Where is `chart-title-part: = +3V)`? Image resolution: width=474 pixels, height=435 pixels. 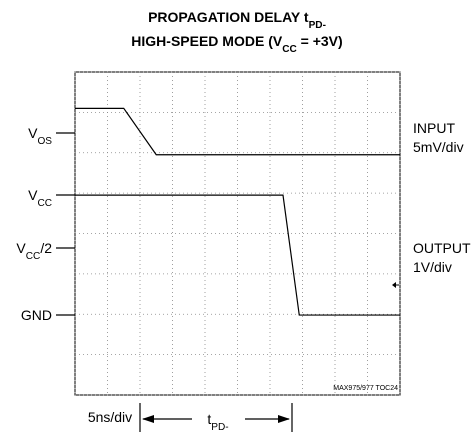 chart-title-part: = +3V) is located at coordinates (320, 41).